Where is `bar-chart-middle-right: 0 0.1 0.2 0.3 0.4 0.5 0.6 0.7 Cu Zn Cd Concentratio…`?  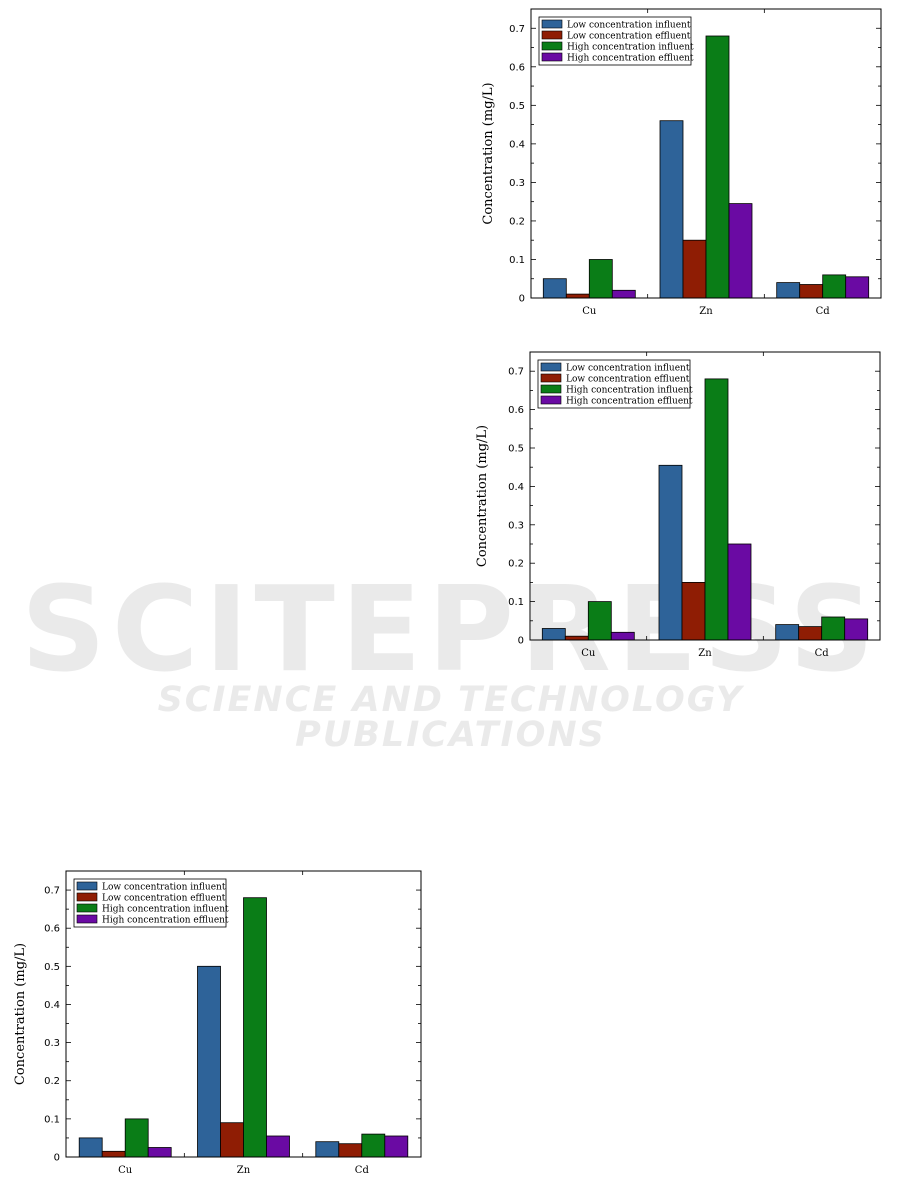 bar-chart-middle-right: 0 0.1 0.2 0.3 0.4 0.5 0.6 0.7 Cu Zn Cd Concentratio… is located at coordinates (678, 508).